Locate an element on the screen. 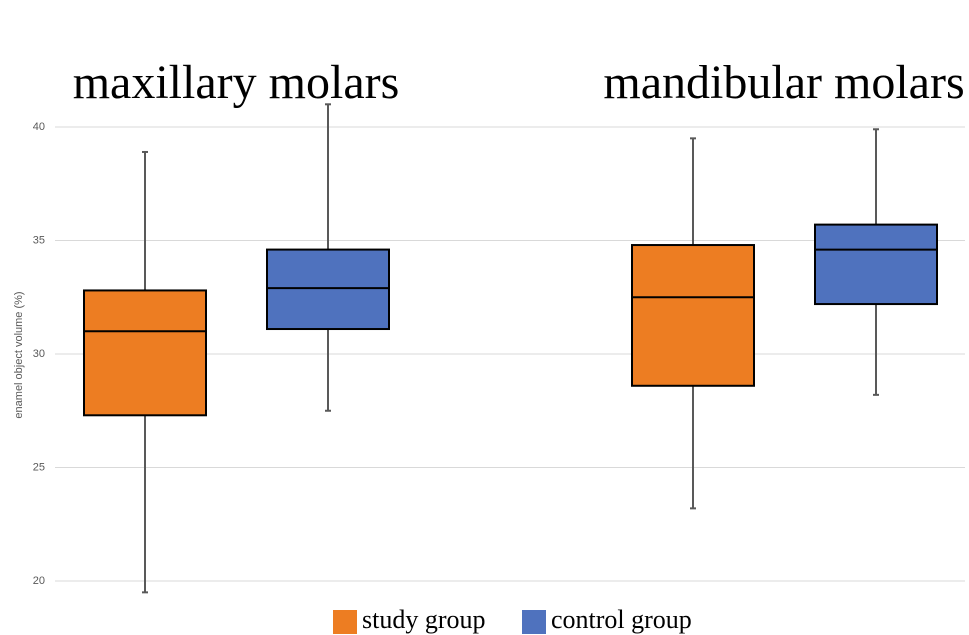 This screenshot has height=635, width=969. y-tick-label: 35 is located at coordinates (39, 240).